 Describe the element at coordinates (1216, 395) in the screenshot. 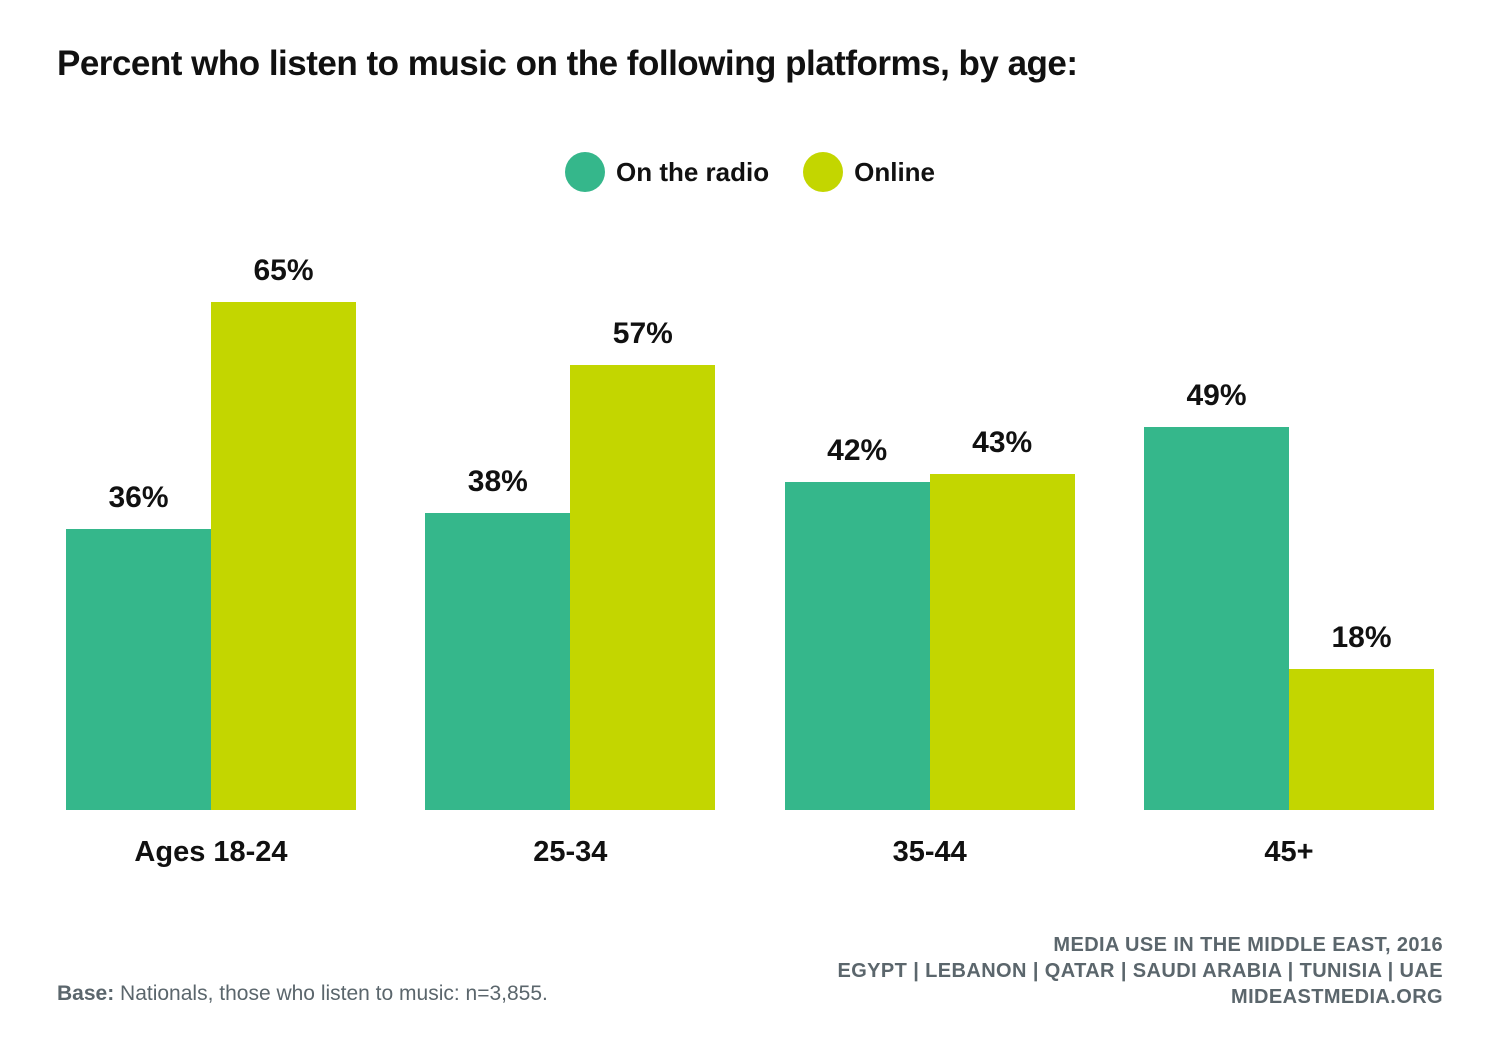

I see `bar-value-label: 49%` at that location.